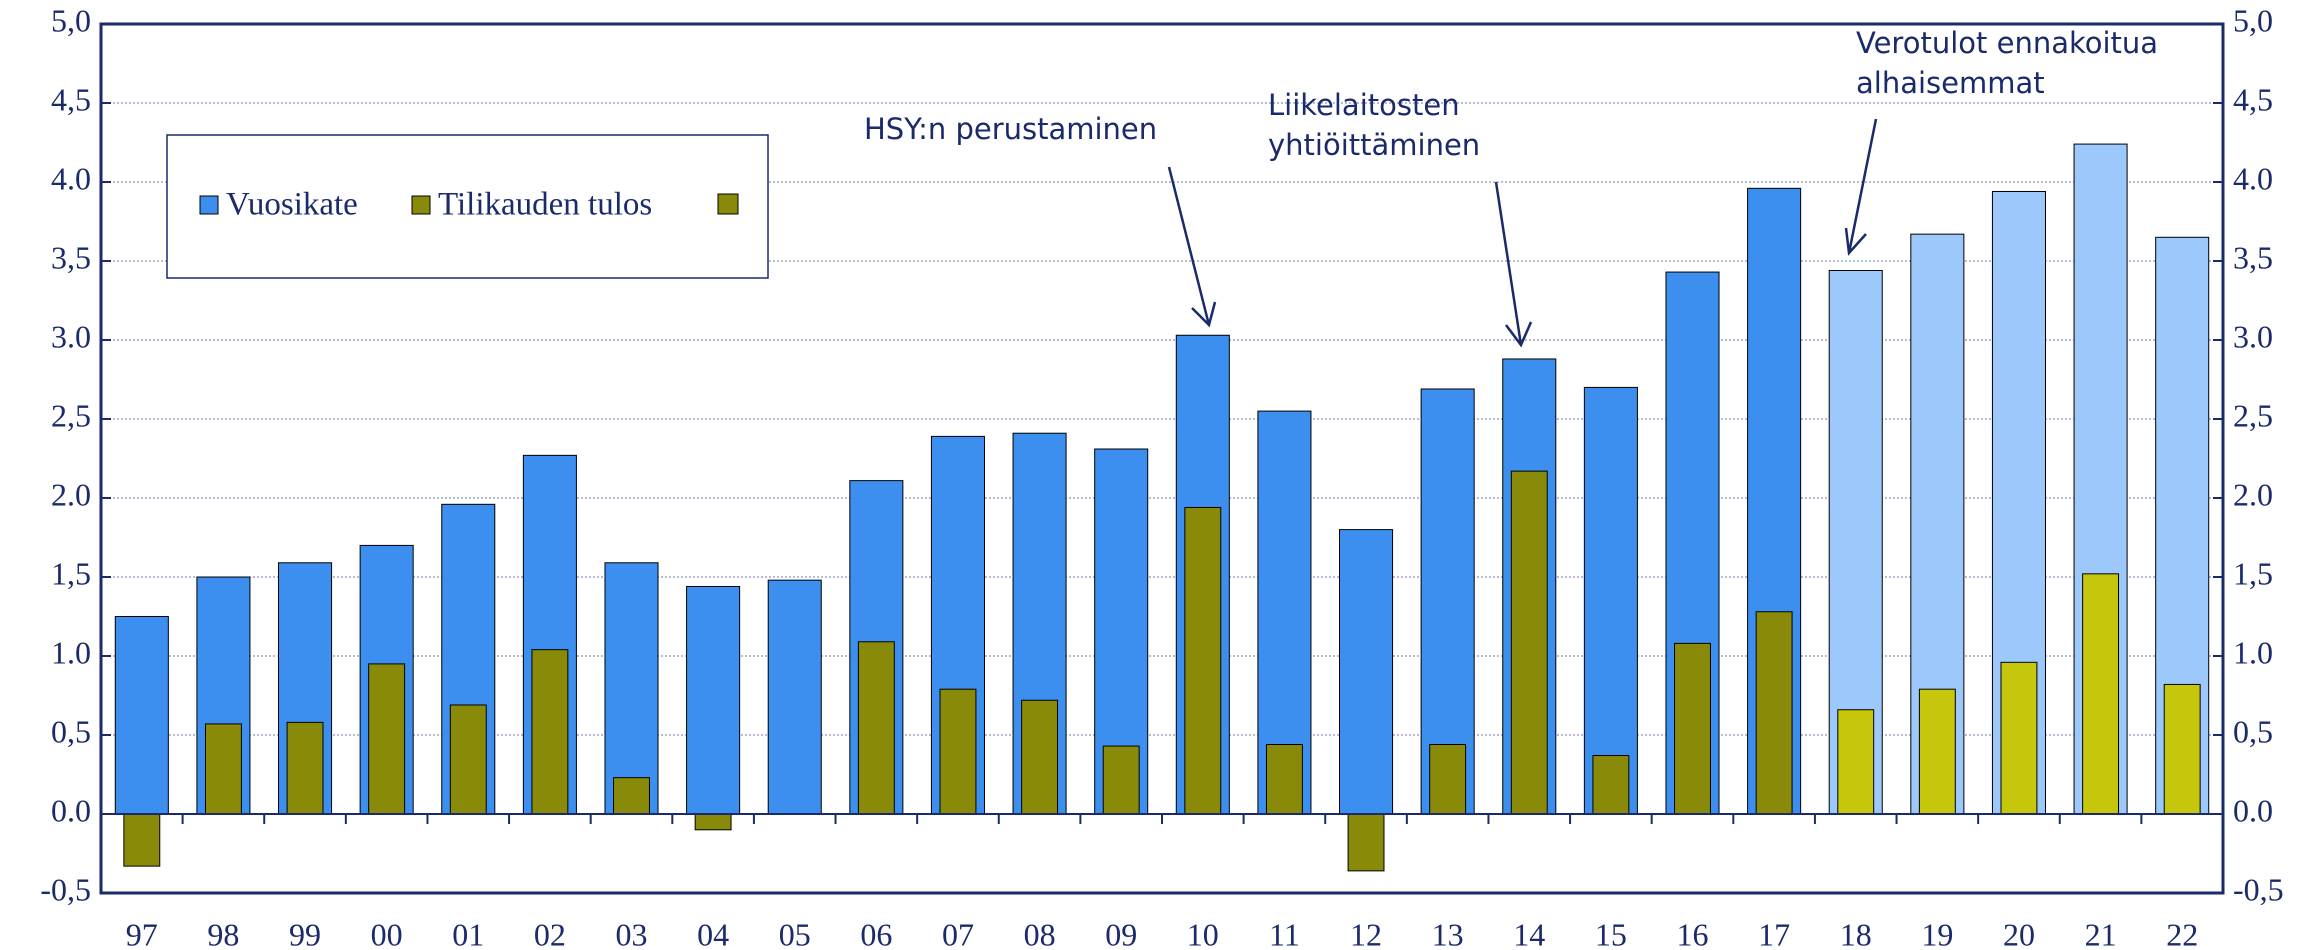 The image size is (2321, 950). What do you see at coordinates (71, 99) in the screenshot?
I see `y-tick-label: 4,5` at bounding box center [71, 99].